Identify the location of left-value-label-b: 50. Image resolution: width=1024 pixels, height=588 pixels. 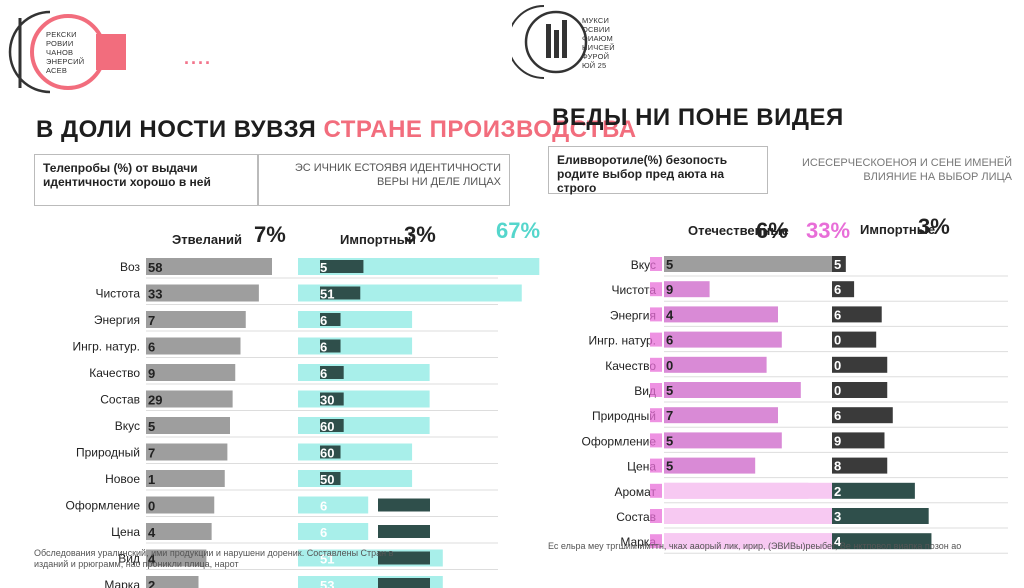
(327, 479).